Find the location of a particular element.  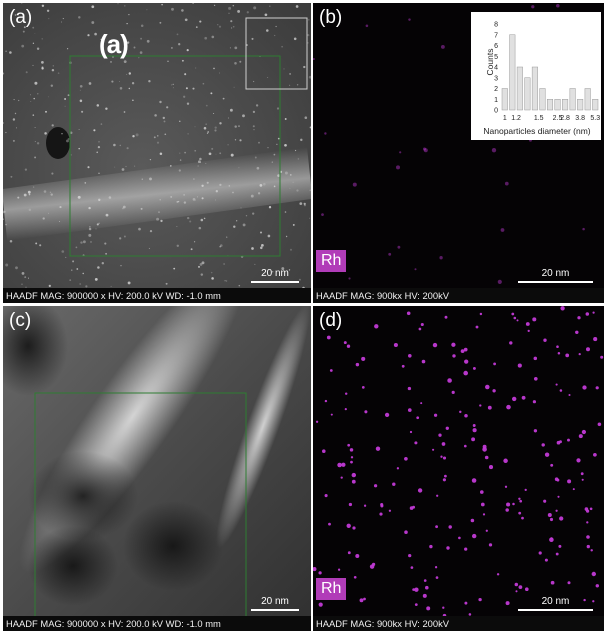

scale-bar-d-line is located at coordinates (555, 610).